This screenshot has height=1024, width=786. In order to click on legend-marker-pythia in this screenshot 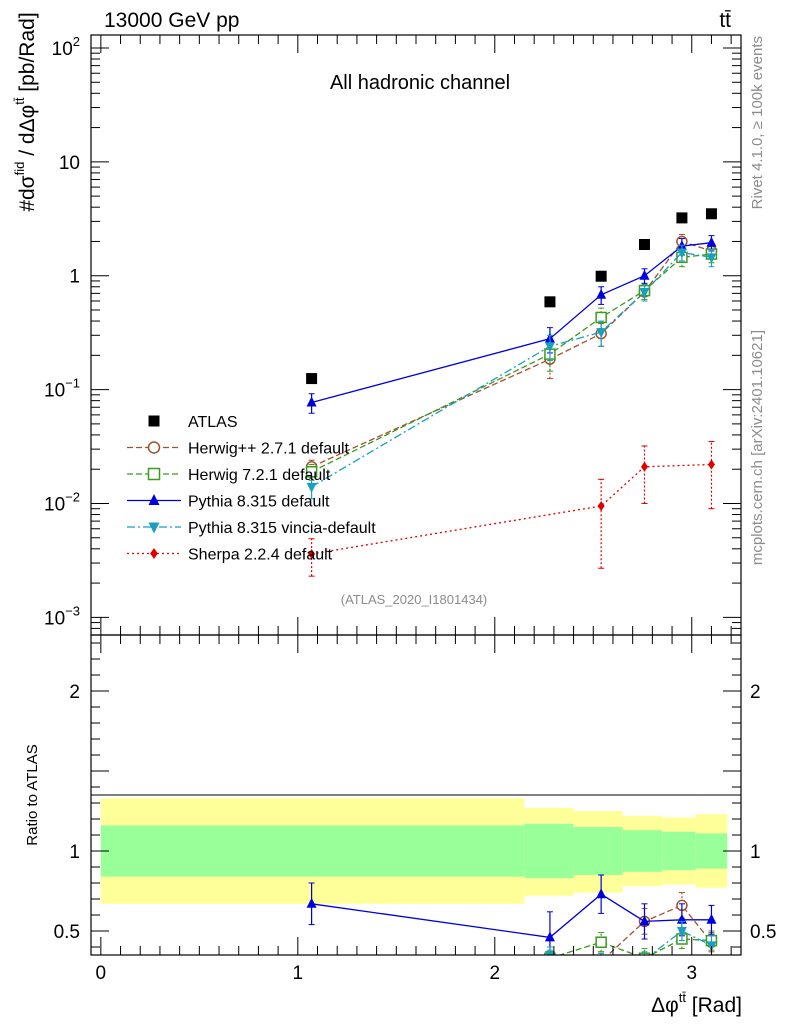, I will do `click(154, 499)`.